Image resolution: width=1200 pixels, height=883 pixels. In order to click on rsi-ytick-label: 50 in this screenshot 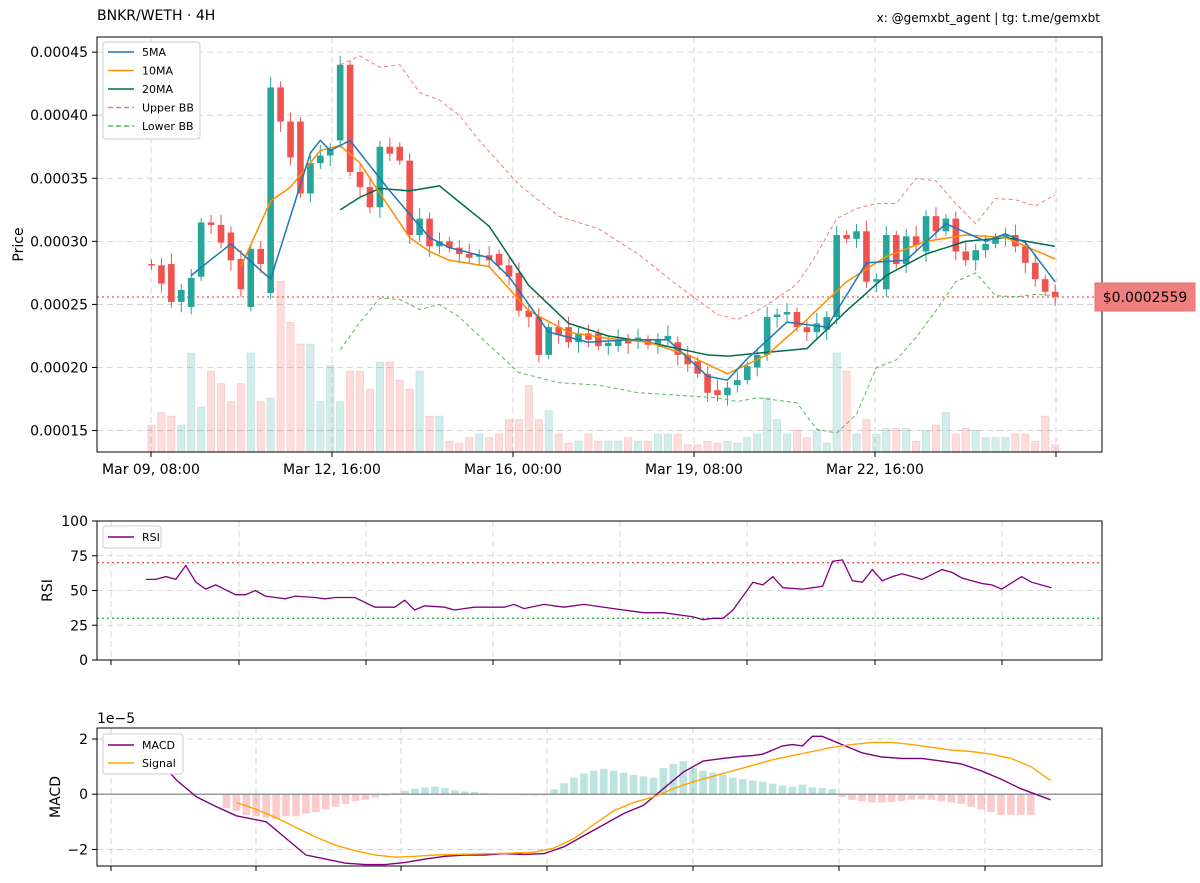, I will do `click(79, 592)`.